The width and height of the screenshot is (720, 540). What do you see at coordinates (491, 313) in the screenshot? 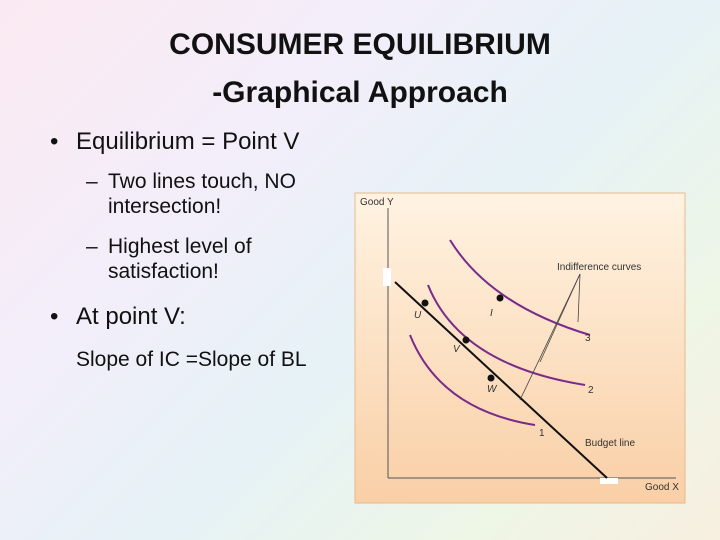
I see `point-label: I` at bounding box center [491, 313].